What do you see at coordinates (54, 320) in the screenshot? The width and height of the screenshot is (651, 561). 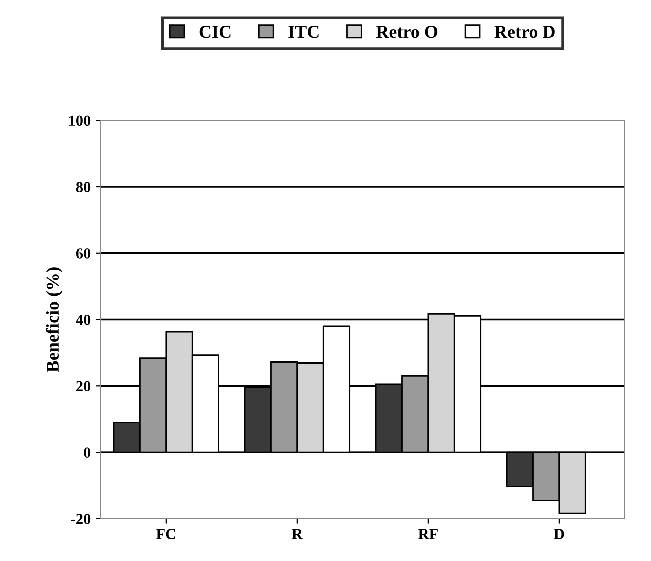 I see `y-axis-title: Beneficio (%)` at bounding box center [54, 320].